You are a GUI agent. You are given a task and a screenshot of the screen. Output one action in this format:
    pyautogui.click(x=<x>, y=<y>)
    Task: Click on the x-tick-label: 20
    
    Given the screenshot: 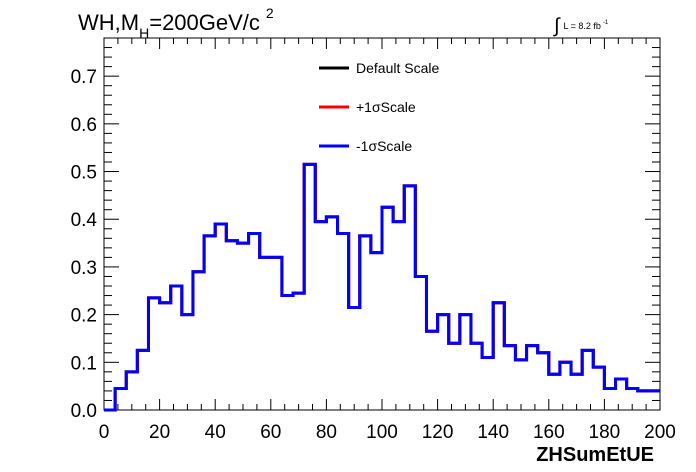 What is the action you would take?
    pyautogui.click(x=159, y=432)
    